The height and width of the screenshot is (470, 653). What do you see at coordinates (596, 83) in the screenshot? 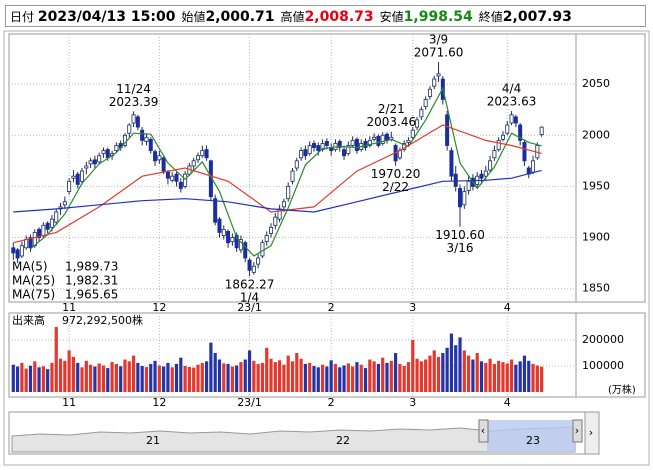
I see `y-tick-label: 2050` at bounding box center [596, 83].